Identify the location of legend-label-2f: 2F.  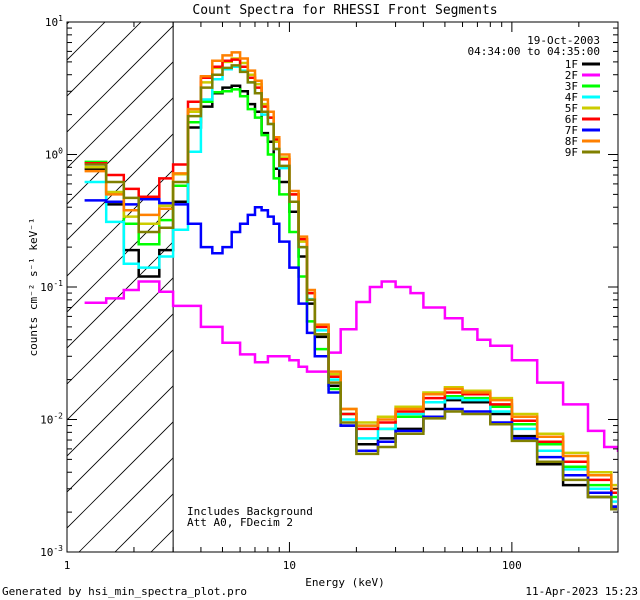
(571, 75).